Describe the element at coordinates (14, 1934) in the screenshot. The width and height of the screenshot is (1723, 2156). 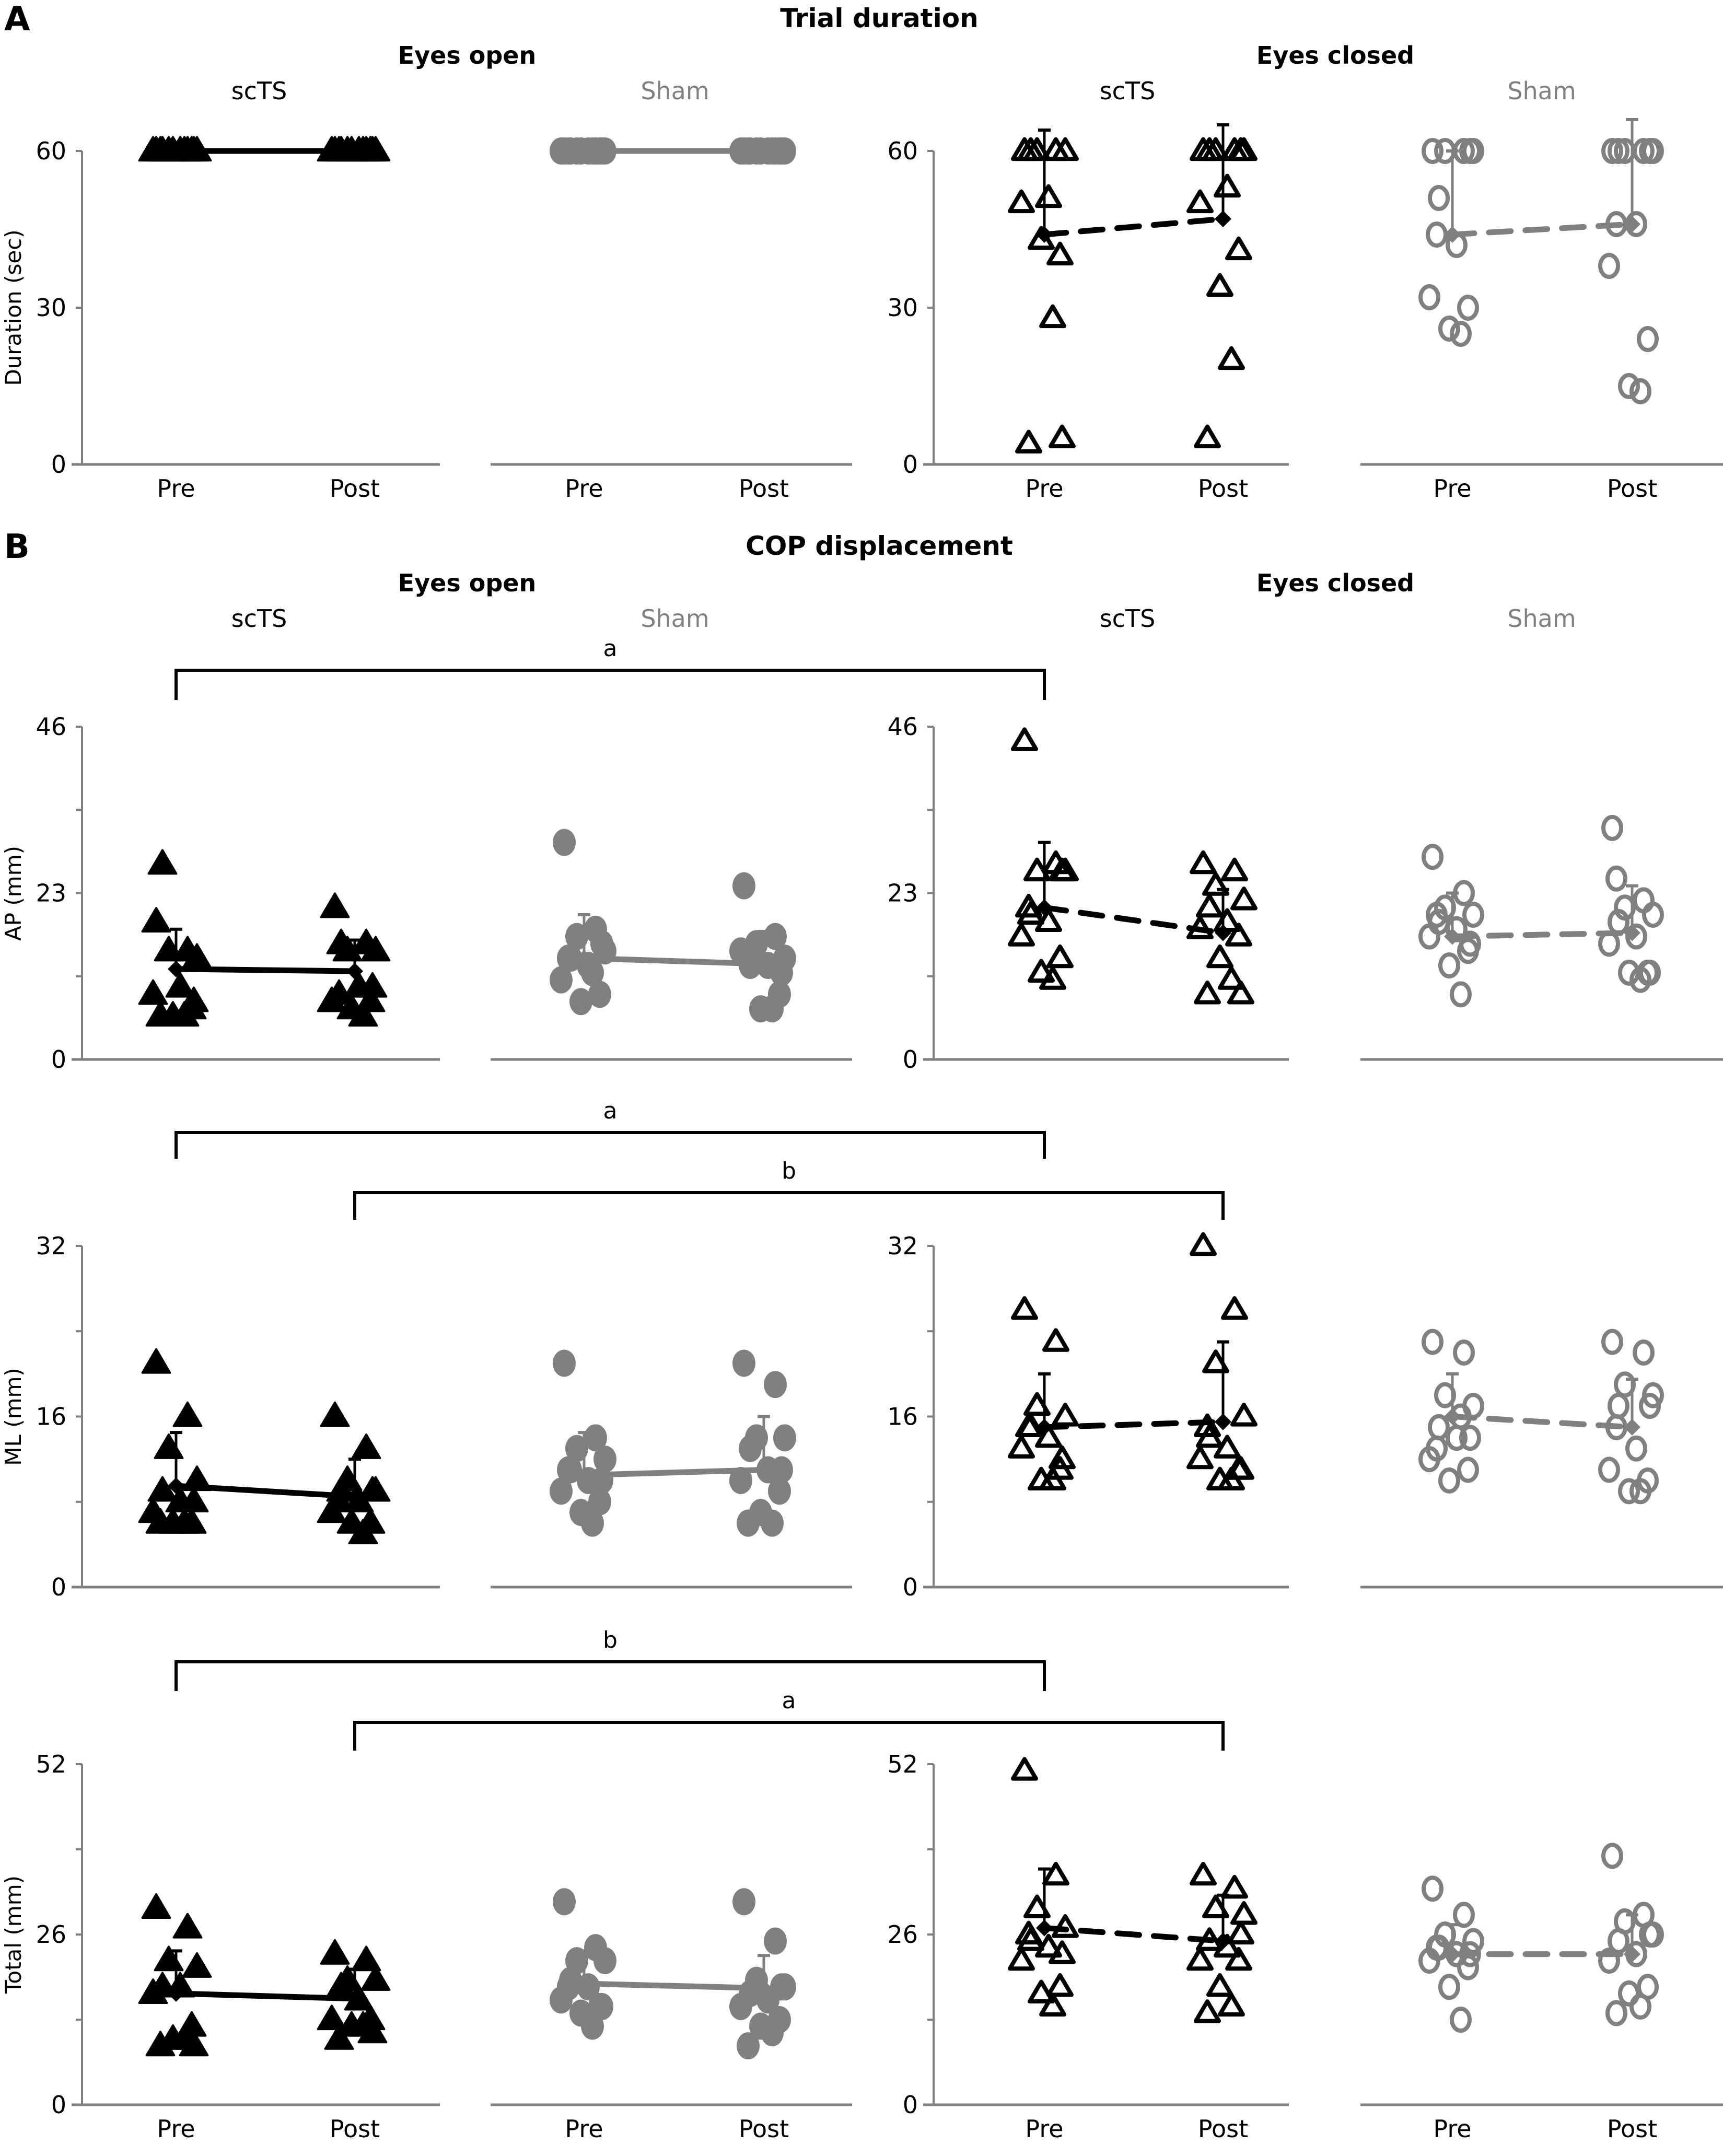
I see `y-axis-title: Total (mm)` at that location.